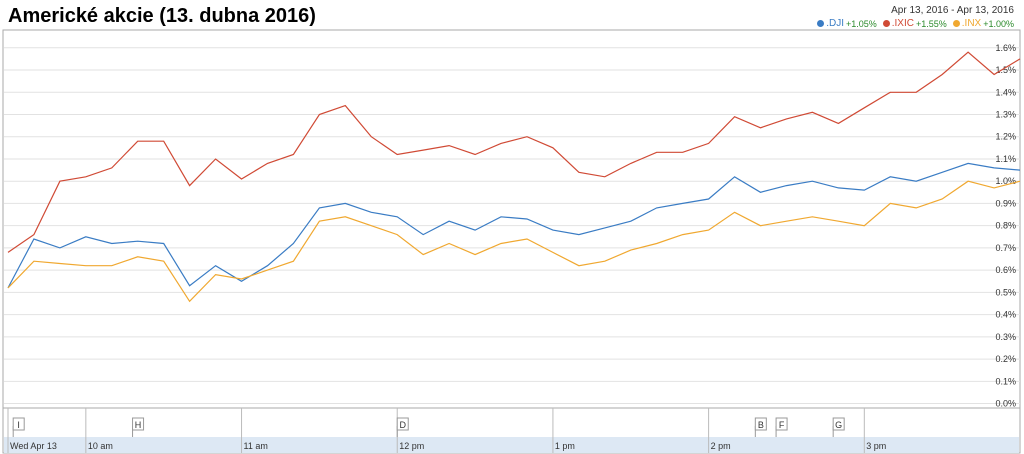  I want to click on y-tick-label: 0.1%, so click(1005, 381).